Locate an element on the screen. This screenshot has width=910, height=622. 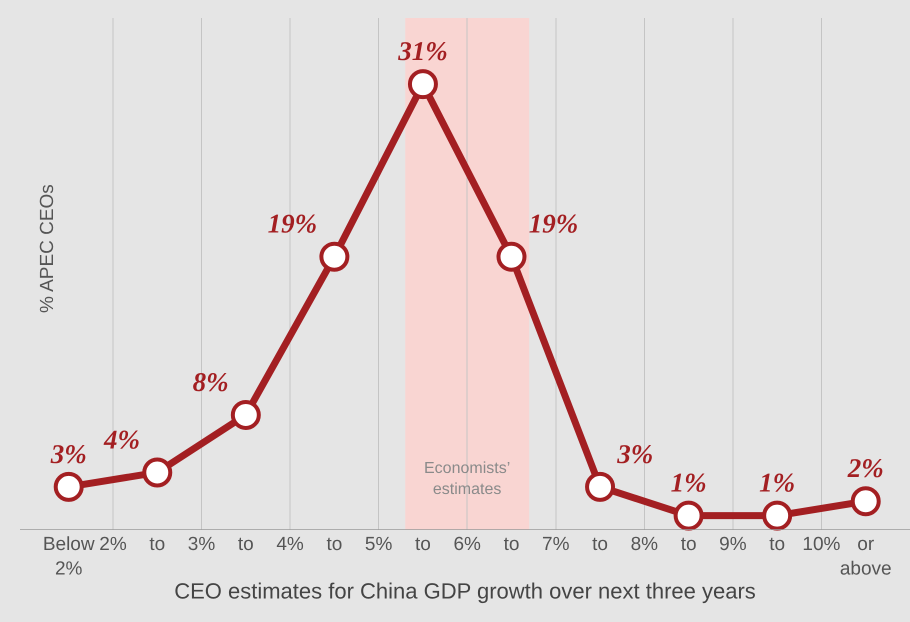
x-tick-label: 10% is located at coordinates (821, 544).